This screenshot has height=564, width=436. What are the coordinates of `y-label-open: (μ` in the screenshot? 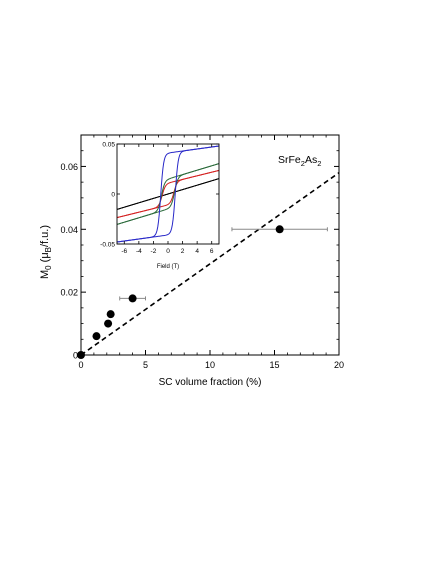 It's located at (45, 258).